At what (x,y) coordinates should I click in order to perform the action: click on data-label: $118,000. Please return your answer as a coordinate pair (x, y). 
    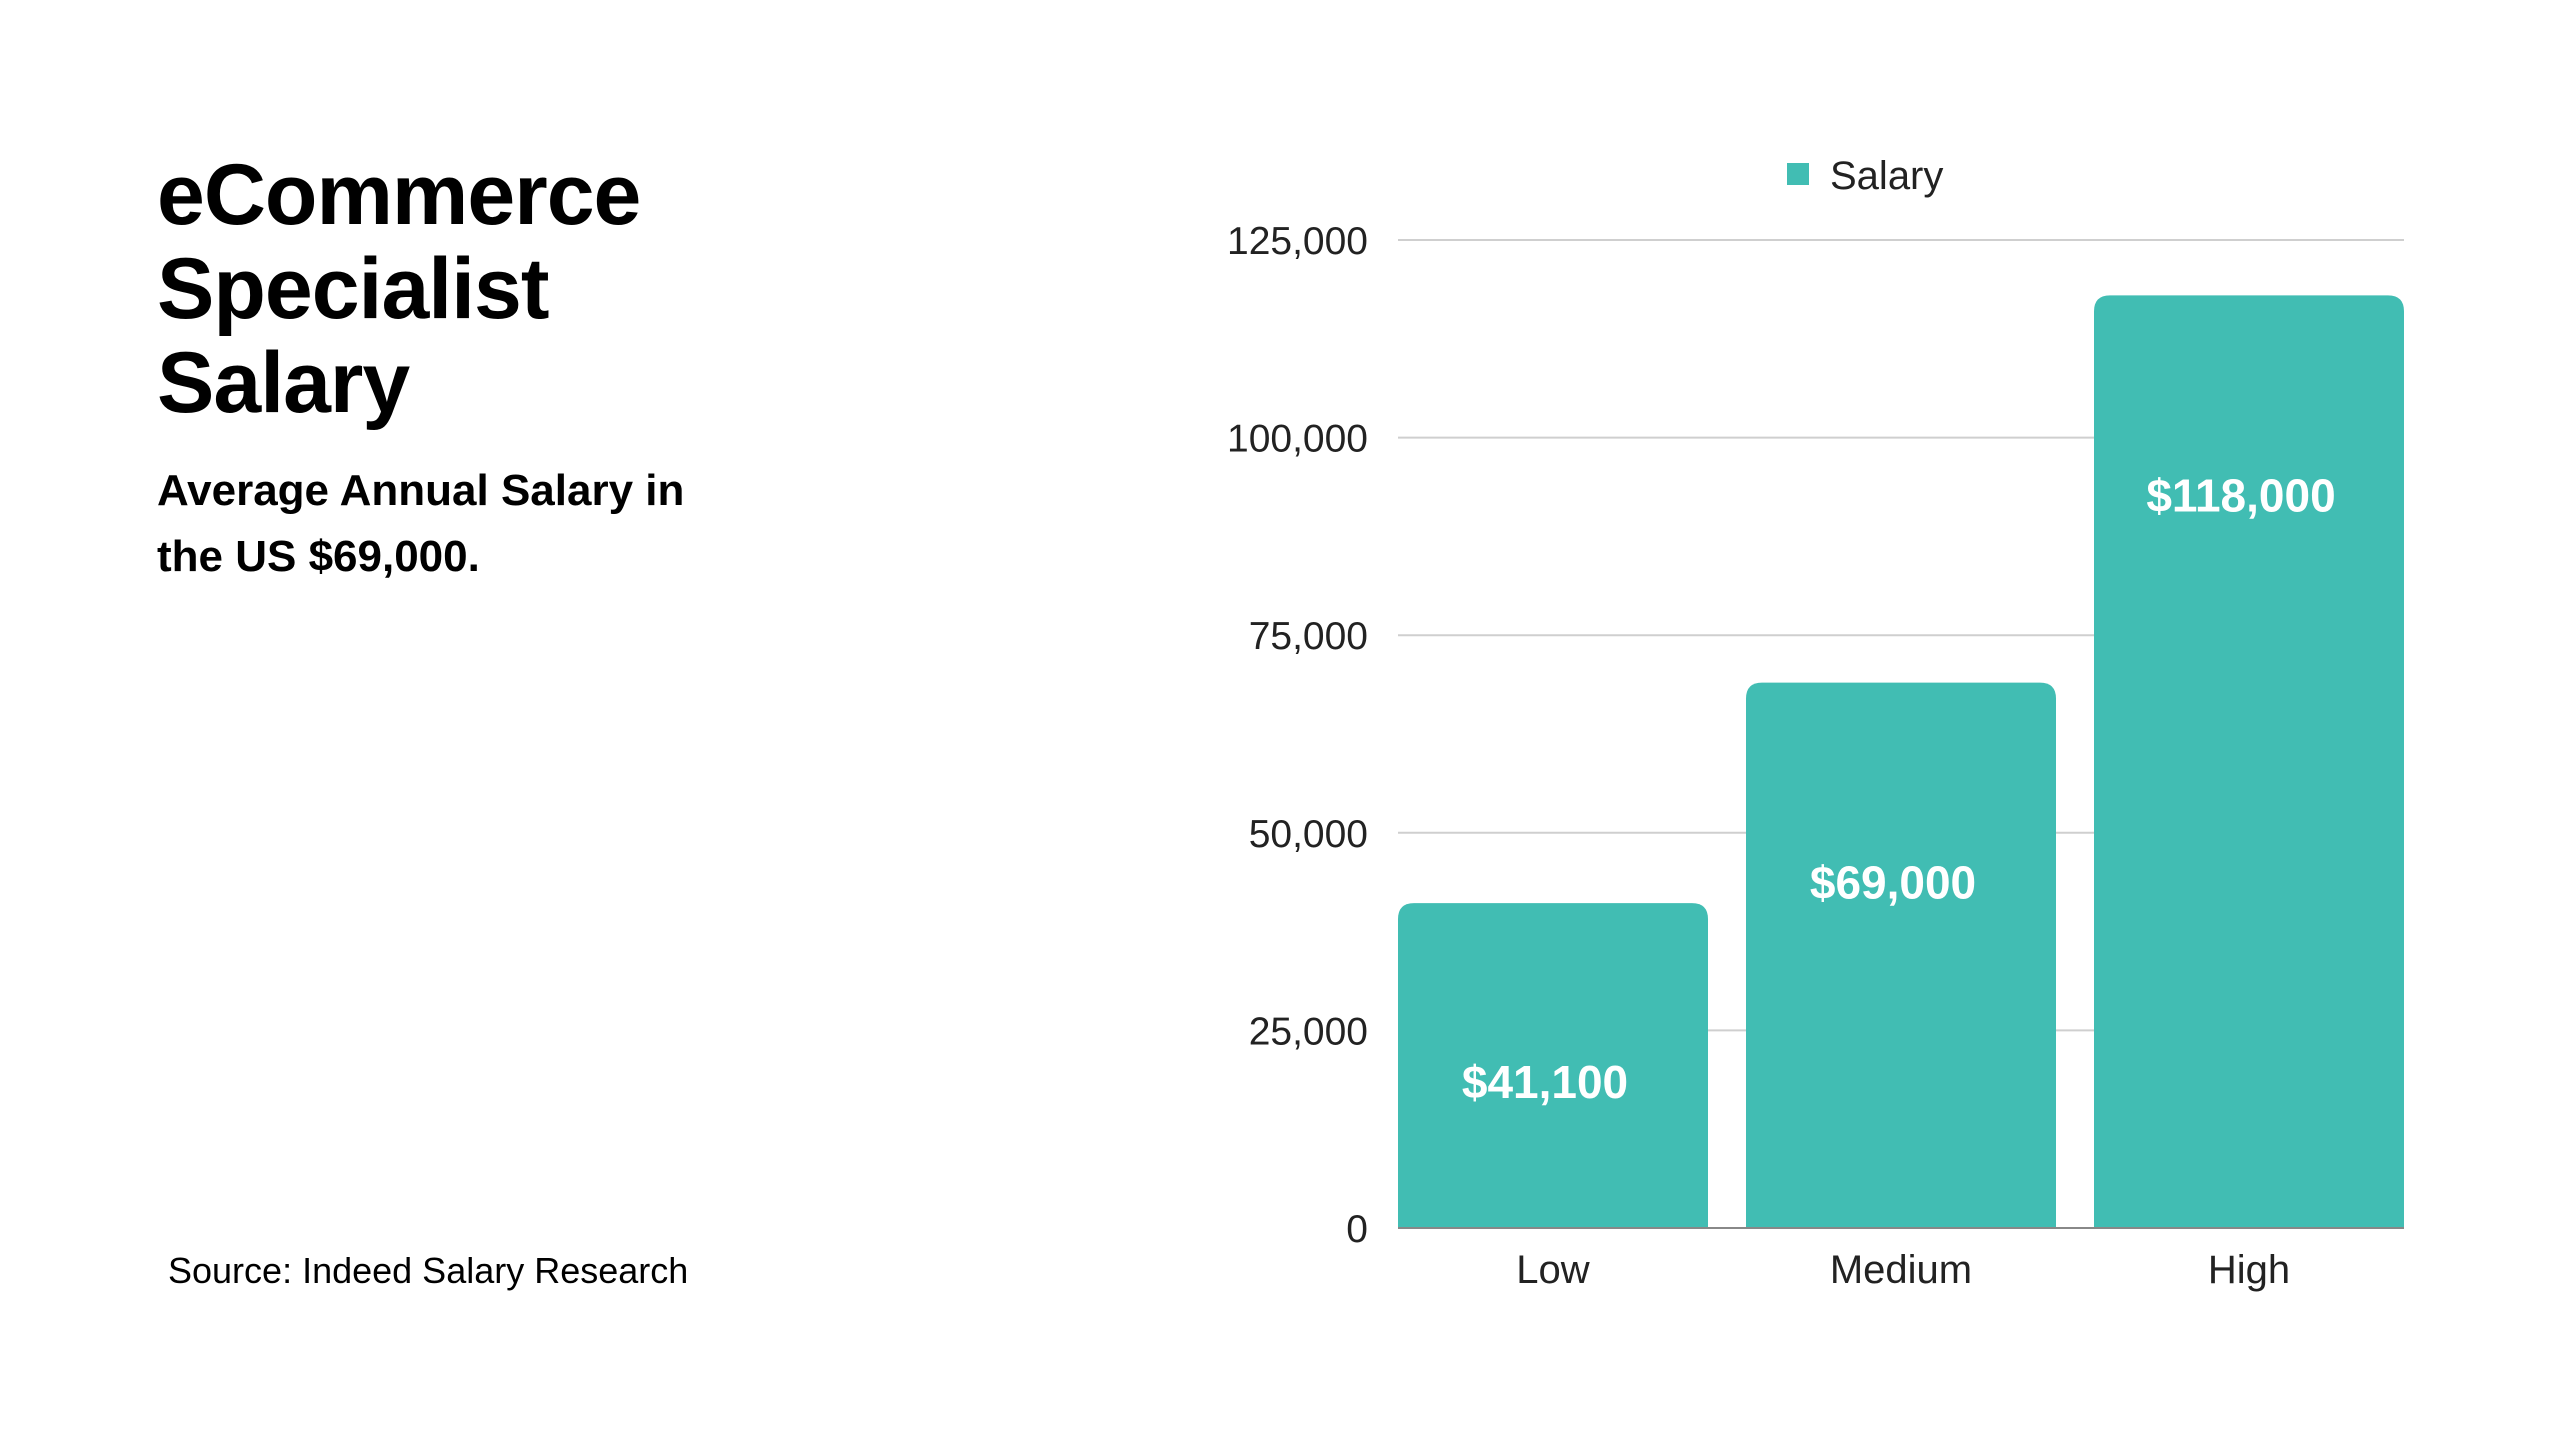
    Looking at the image, I should click on (2240, 495).